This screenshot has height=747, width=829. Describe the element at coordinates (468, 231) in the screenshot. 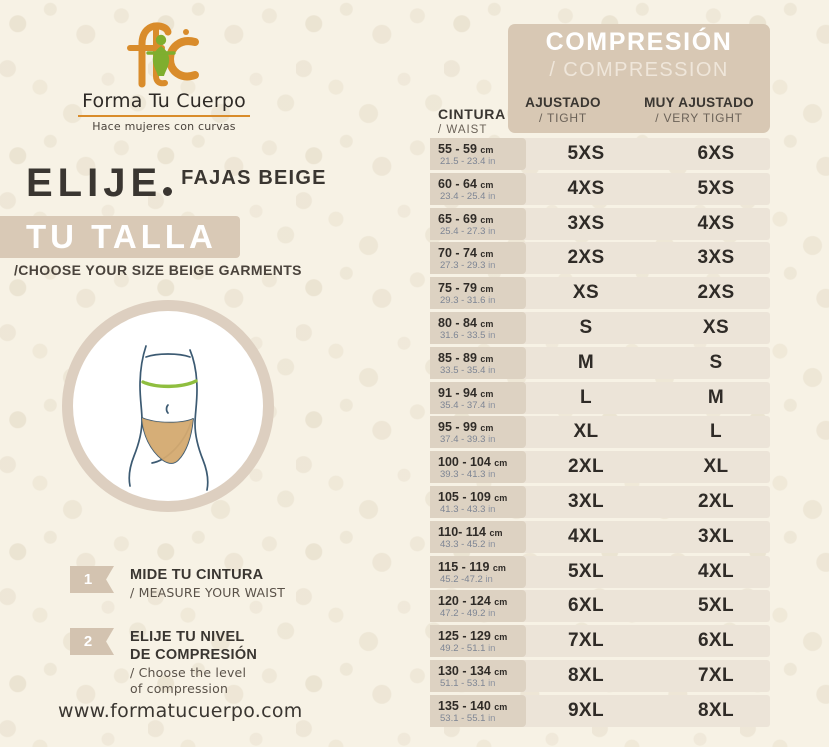

I see `waist-inch-value: 25.4 - 27.3 in` at that location.